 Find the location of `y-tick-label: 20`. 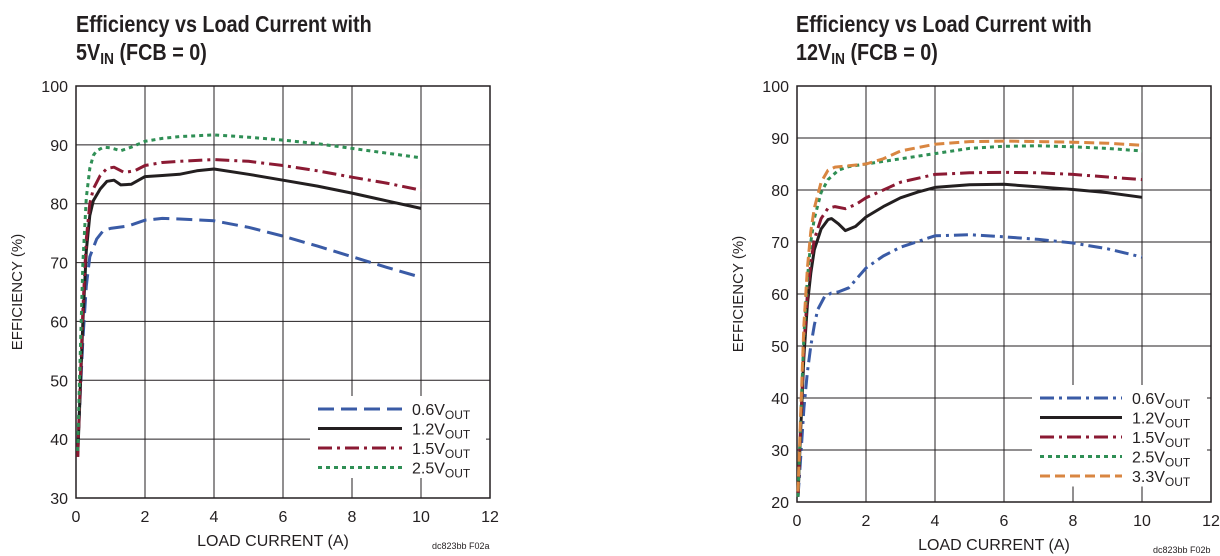

y-tick-label: 20 is located at coordinates (780, 503).